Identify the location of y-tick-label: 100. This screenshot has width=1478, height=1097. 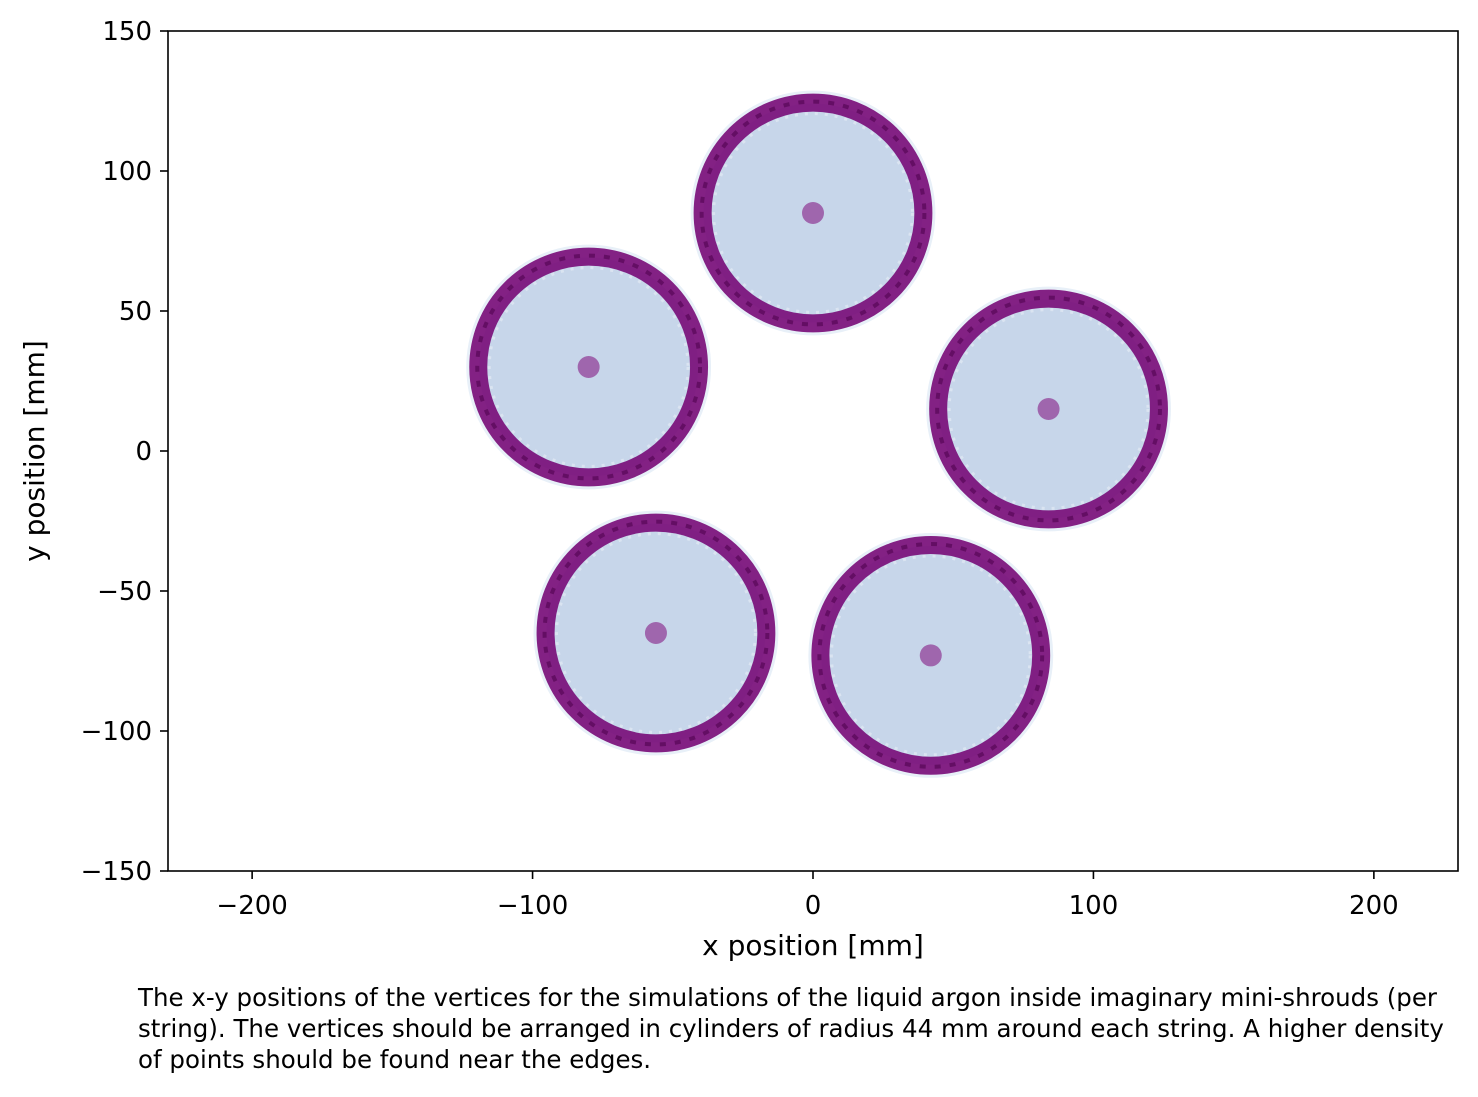
(127, 172).